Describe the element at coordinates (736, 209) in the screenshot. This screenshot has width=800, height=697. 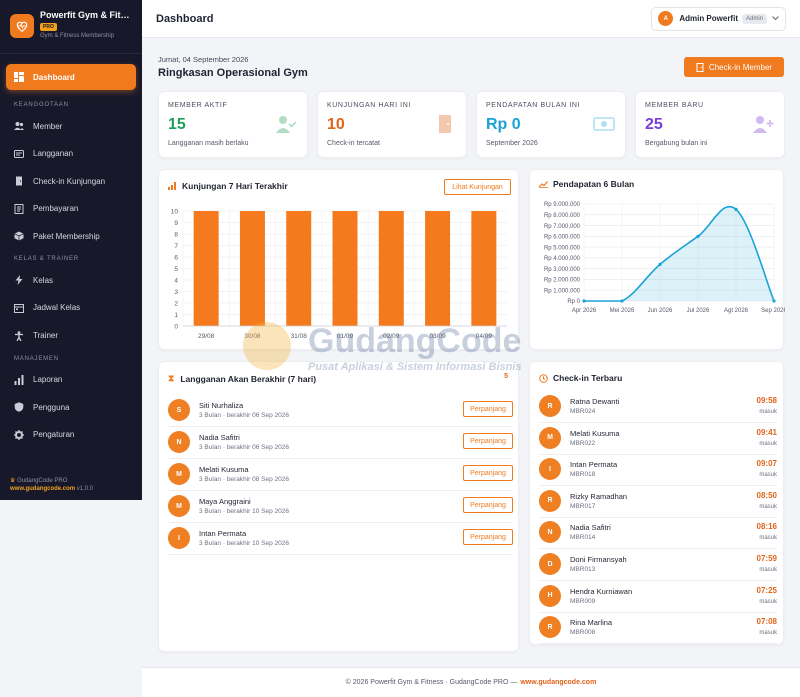
I see `point-Agt 2026` at that location.